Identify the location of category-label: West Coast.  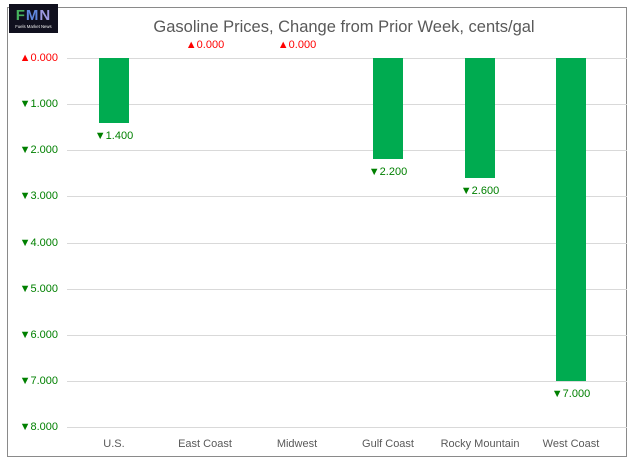
(571, 444).